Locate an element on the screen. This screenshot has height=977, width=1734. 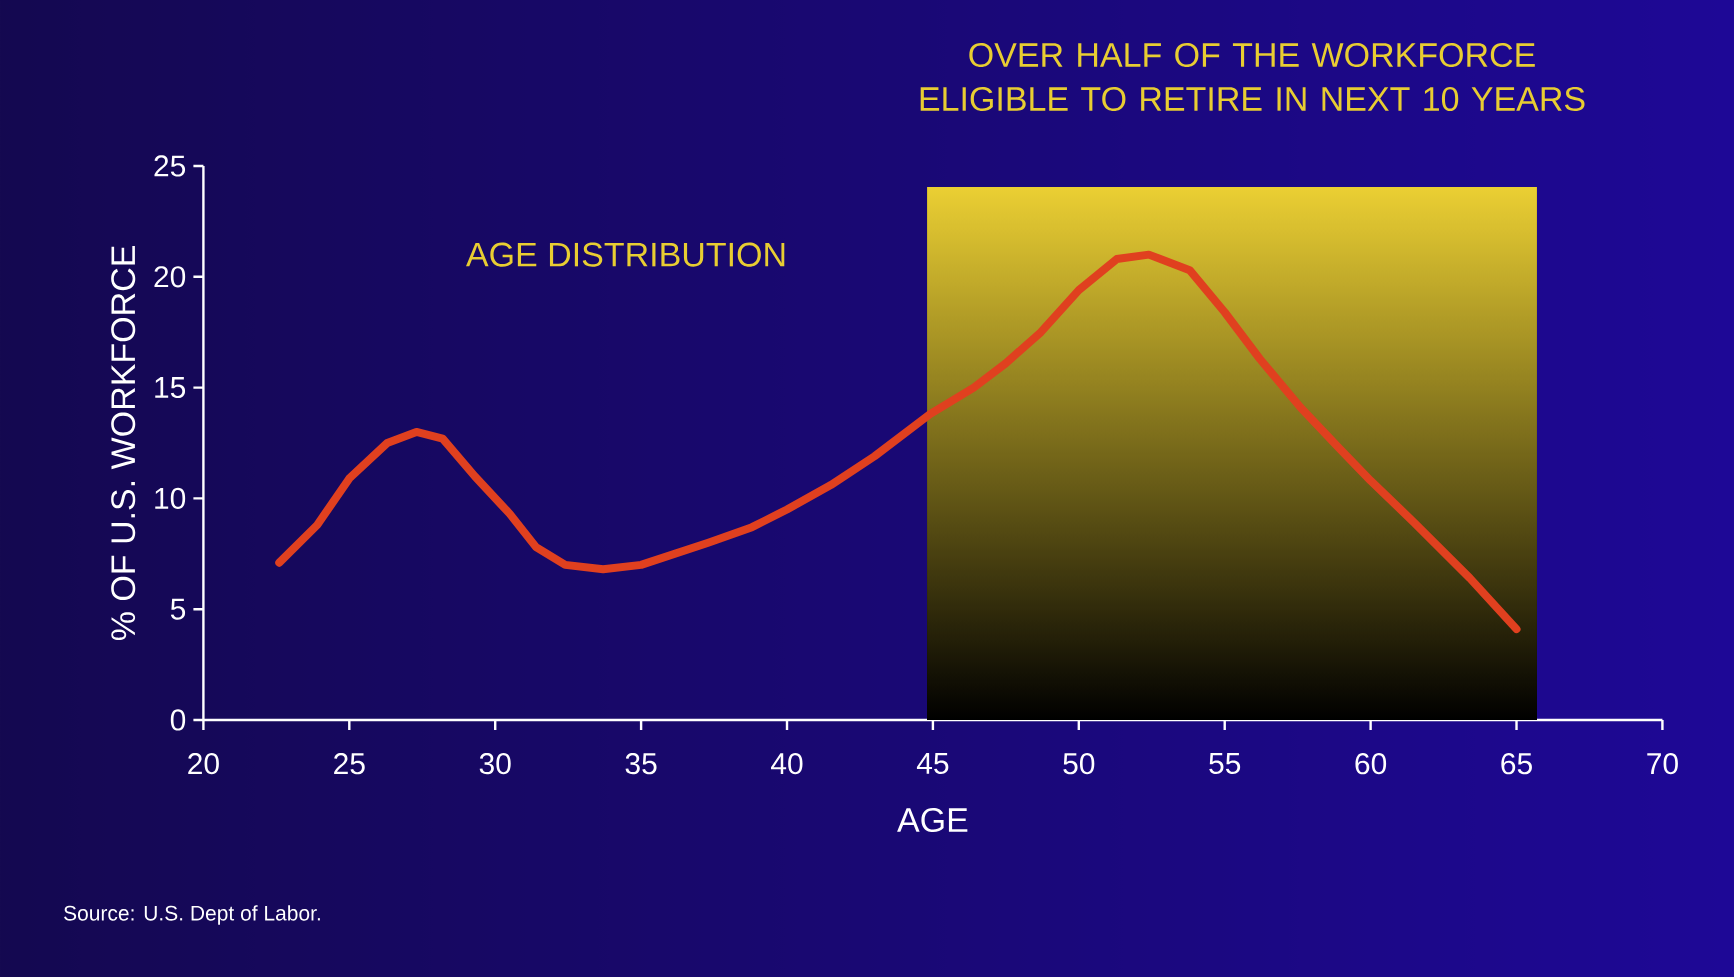
x-tick-label: 40 is located at coordinates (787, 764).